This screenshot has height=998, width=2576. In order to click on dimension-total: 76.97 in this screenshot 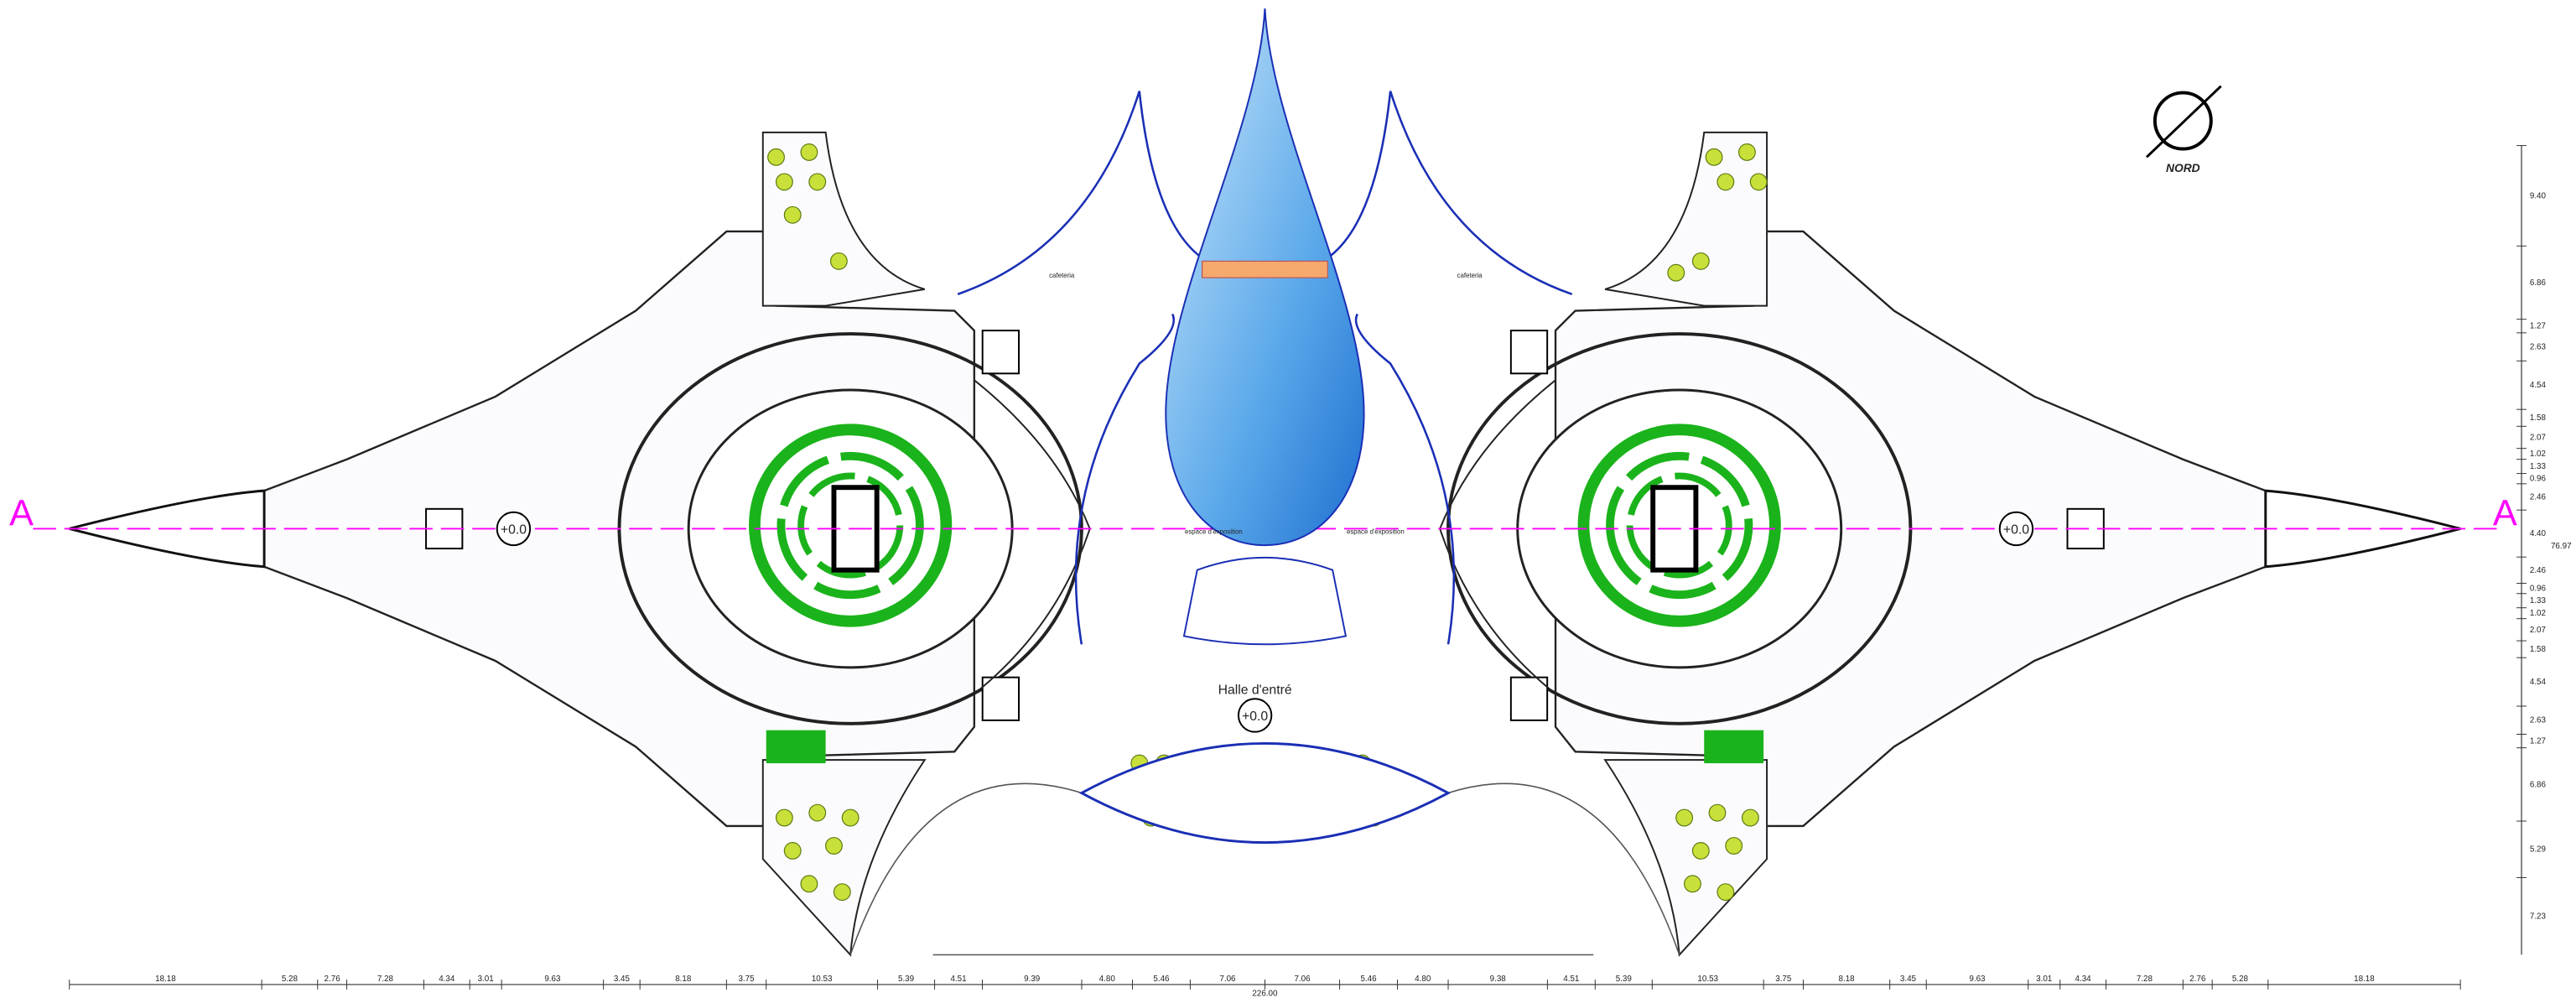, I will do `click(2561, 546)`.